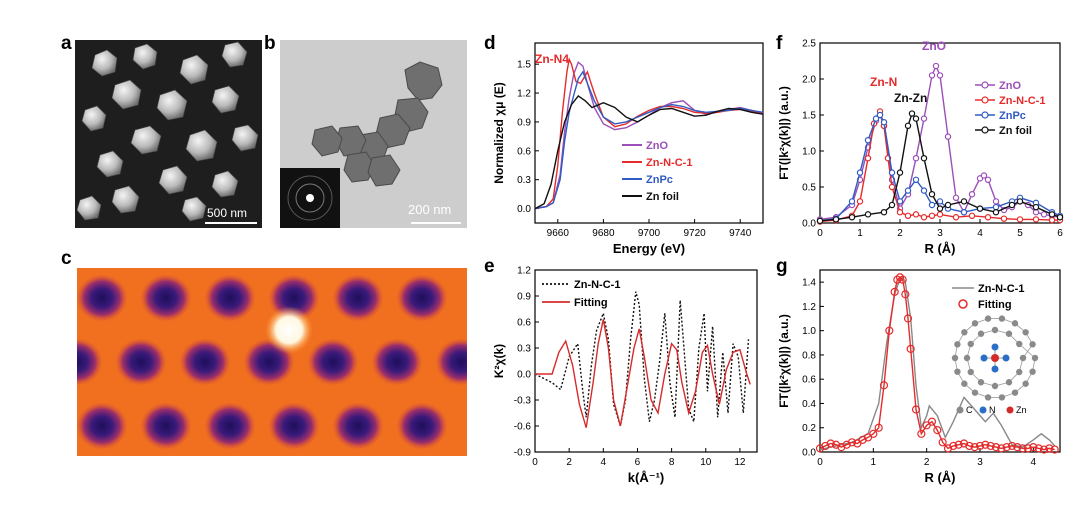 The width and height of the screenshot is (1080, 511). What do you see at coordinates (649, 248) in the screenshot?
I see `x-axis-label: Energy (eV)` at bounding box center [649, 248].